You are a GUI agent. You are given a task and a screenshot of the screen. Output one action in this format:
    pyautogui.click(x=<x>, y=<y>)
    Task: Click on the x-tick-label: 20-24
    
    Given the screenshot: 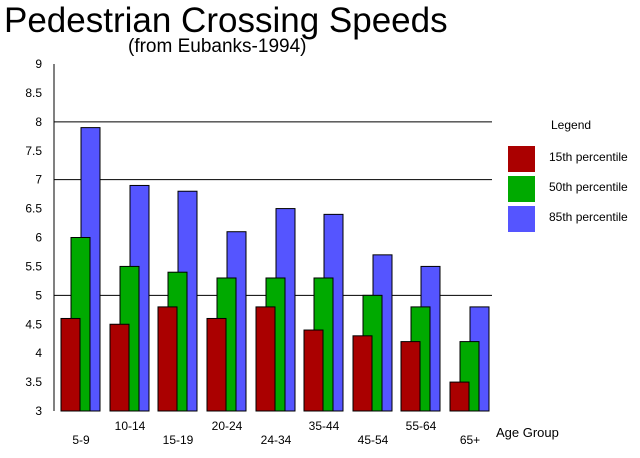 What is the action you would take?
    pyautogui.click(x=227, y=426)
    